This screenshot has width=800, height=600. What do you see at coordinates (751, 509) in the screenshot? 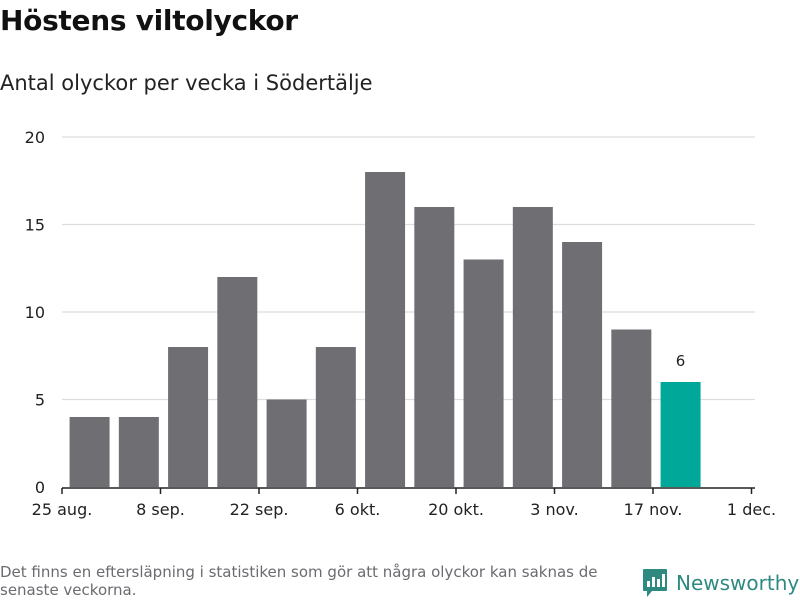
I see `x-tick-label: 1 dec.` at bounding box center [751, 509].